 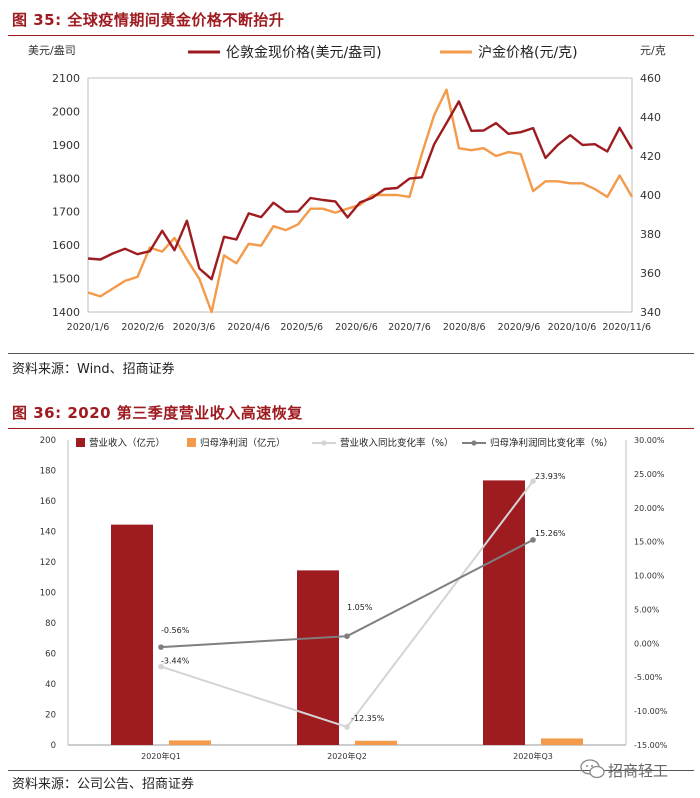 I want to click on x-category-label: 2020年Q3, so click(x=533, y=756).